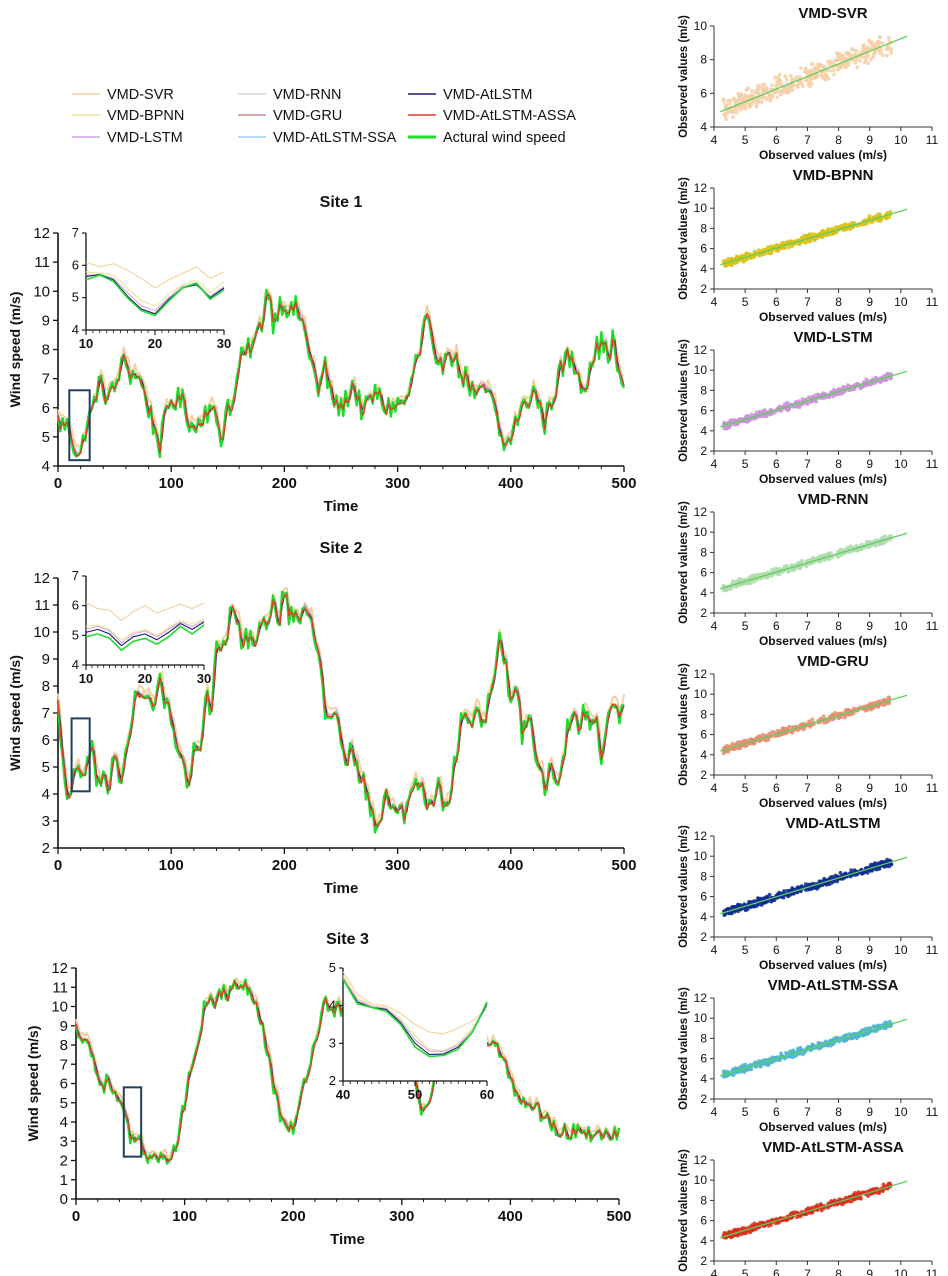 The width and height of the screenshot is (948, 1276). What do you see at coordinates (703, 573) in the screenshot?
I see `scatter-y-tick-label: 6` at bounding box center [703, 573].